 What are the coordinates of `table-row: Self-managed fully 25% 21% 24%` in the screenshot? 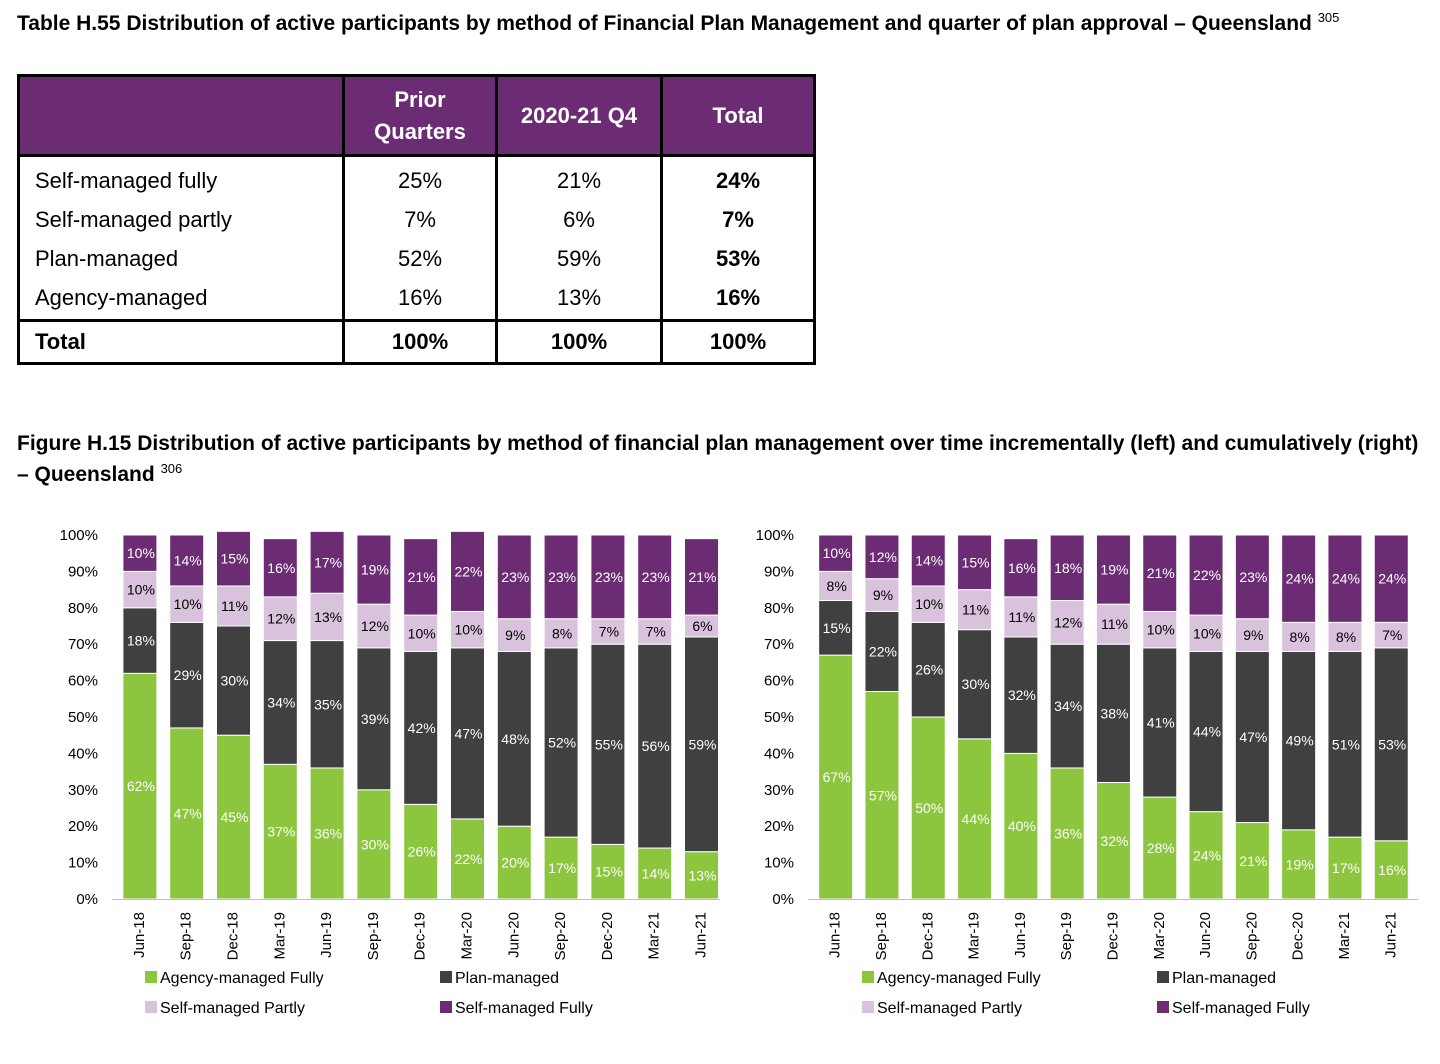 It's located at (416, 177).